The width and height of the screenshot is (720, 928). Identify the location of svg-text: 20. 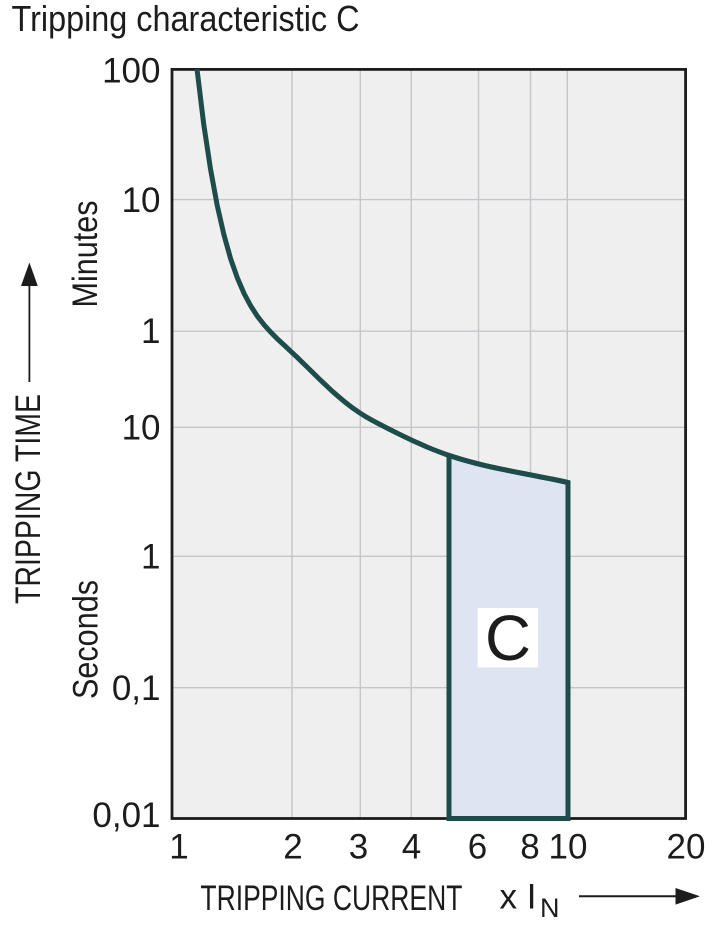
(686, 847).